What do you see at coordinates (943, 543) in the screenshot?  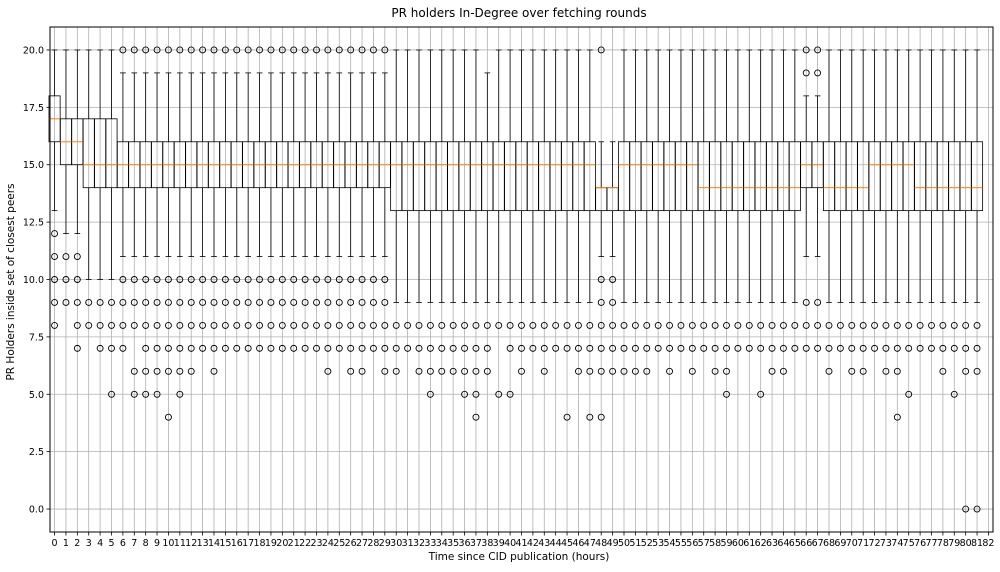 I see `x-tick-label: 78` at bounding box center [943, 543].